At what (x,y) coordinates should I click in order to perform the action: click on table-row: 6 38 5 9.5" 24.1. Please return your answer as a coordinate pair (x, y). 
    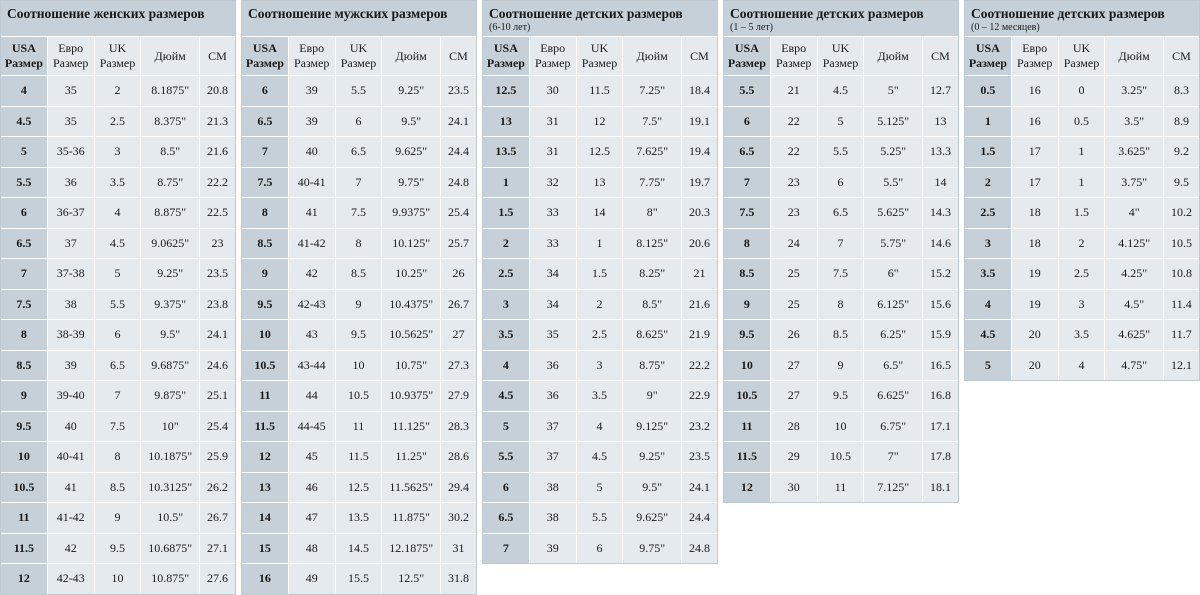
    Looking at the image, I should click on (600, 487).